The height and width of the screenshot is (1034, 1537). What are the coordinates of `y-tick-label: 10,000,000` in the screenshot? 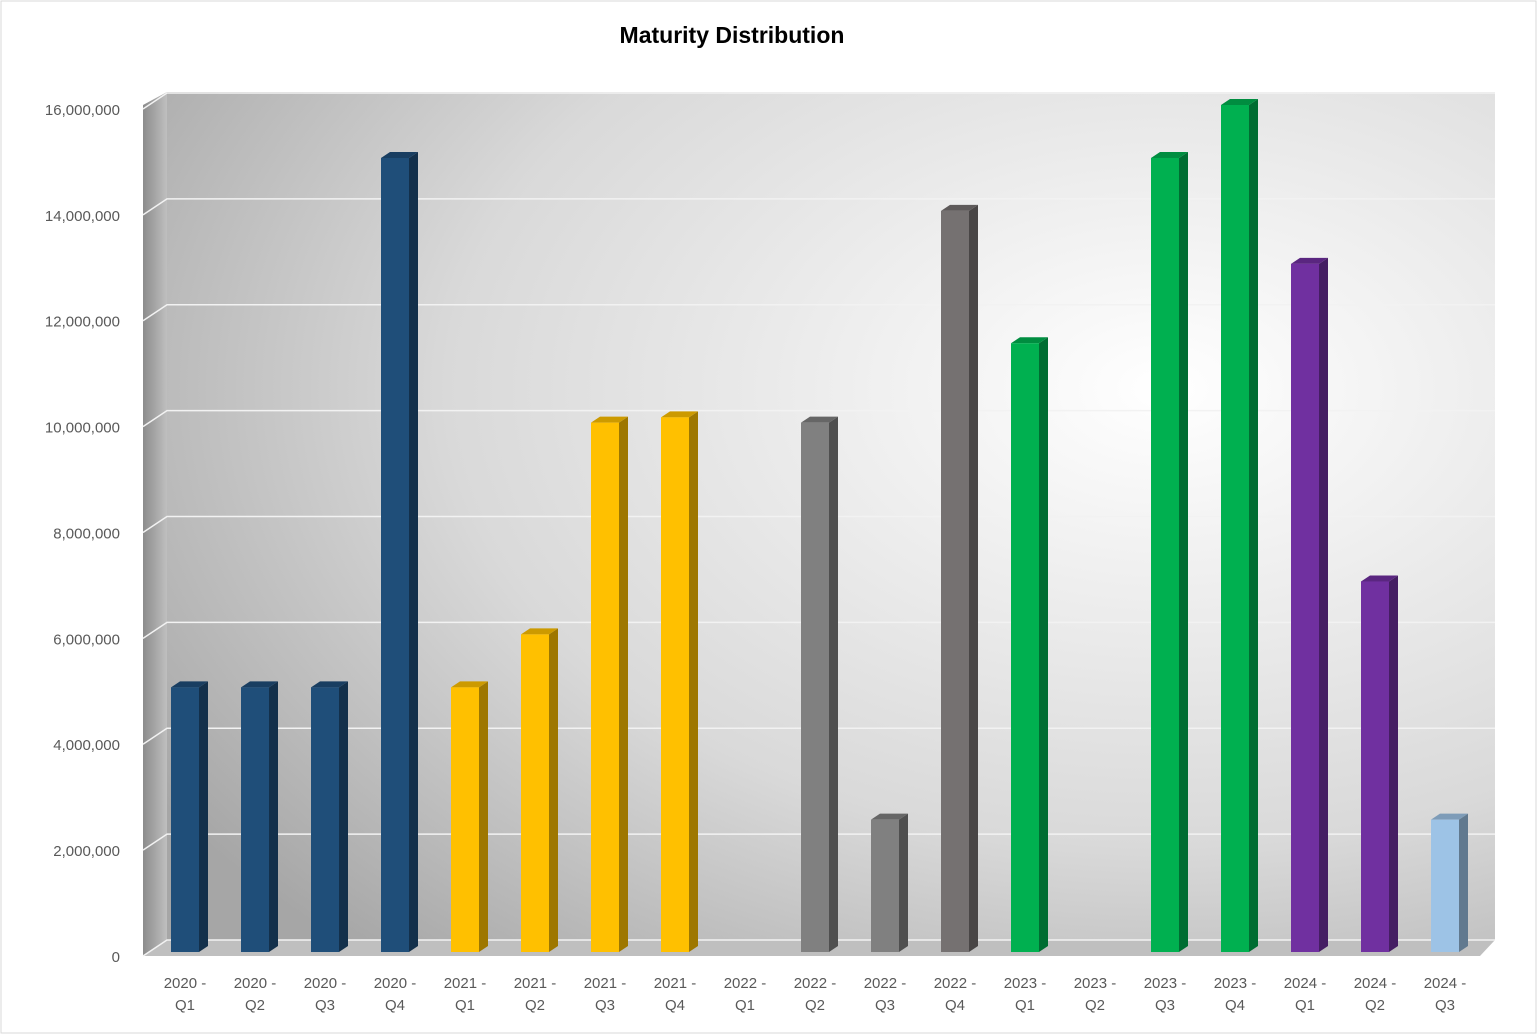 It's located at (82, 428).